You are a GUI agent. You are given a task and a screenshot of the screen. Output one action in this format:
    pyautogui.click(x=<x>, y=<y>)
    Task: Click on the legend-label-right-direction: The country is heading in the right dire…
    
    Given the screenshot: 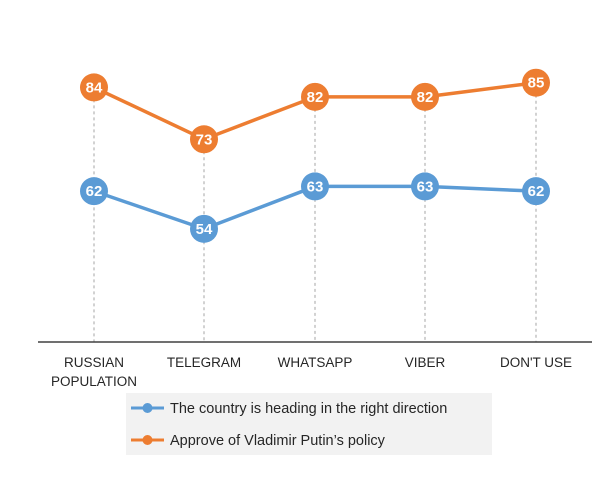 What is the action you would take?
    pyautogui.click(x=308, y=409)
    